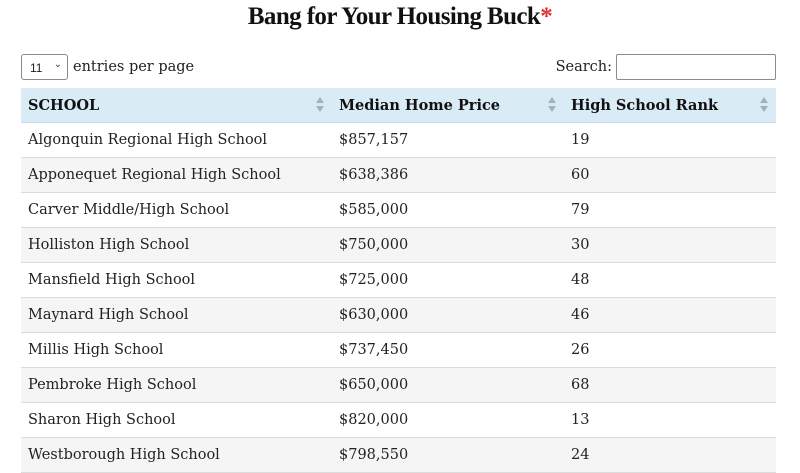 The width and height of the screenshot is (800, 473). I want to click on column-header-school: SCHOOL, so click(176, 105).